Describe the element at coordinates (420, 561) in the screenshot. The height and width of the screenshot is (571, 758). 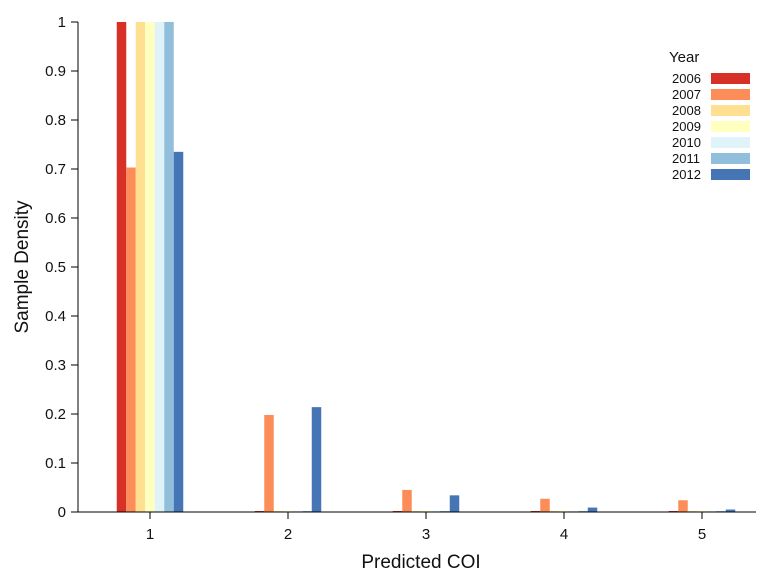
I see `x-axis-label: Predicted COI` at that location.